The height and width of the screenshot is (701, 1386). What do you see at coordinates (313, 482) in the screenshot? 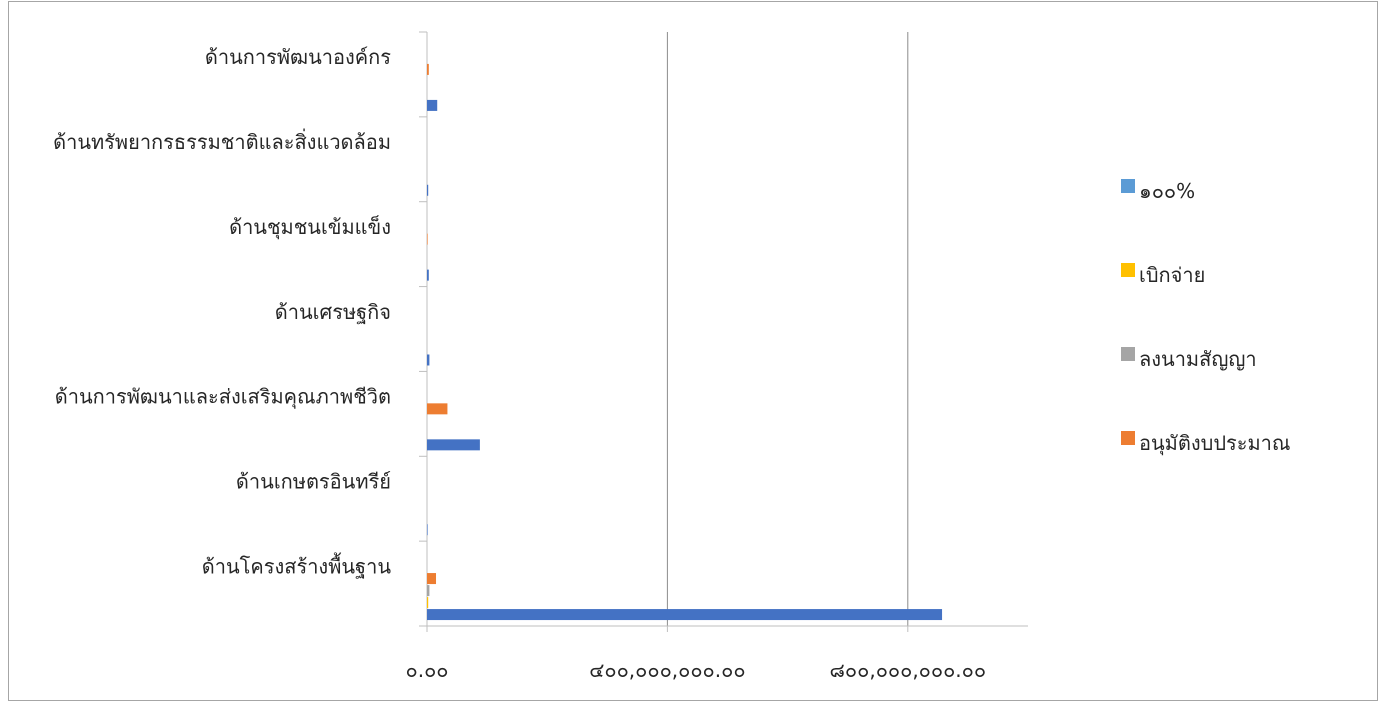
I see `category-label: ด้านเกษตรอินทรีย์` at bounding box center [313, 482].